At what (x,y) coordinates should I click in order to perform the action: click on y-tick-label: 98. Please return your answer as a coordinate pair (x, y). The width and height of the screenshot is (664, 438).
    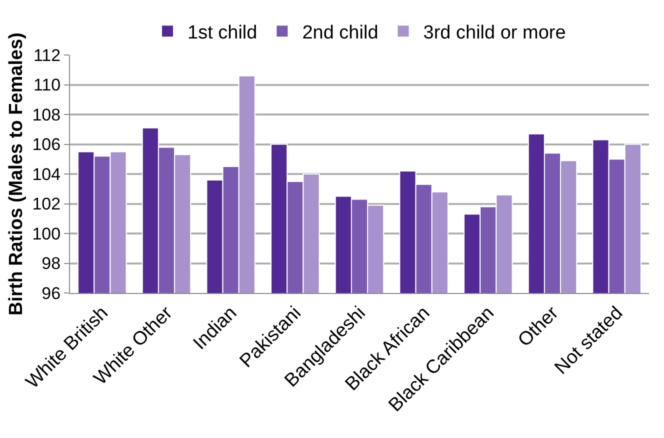
    Looking at the image, I should click on (51, 264).